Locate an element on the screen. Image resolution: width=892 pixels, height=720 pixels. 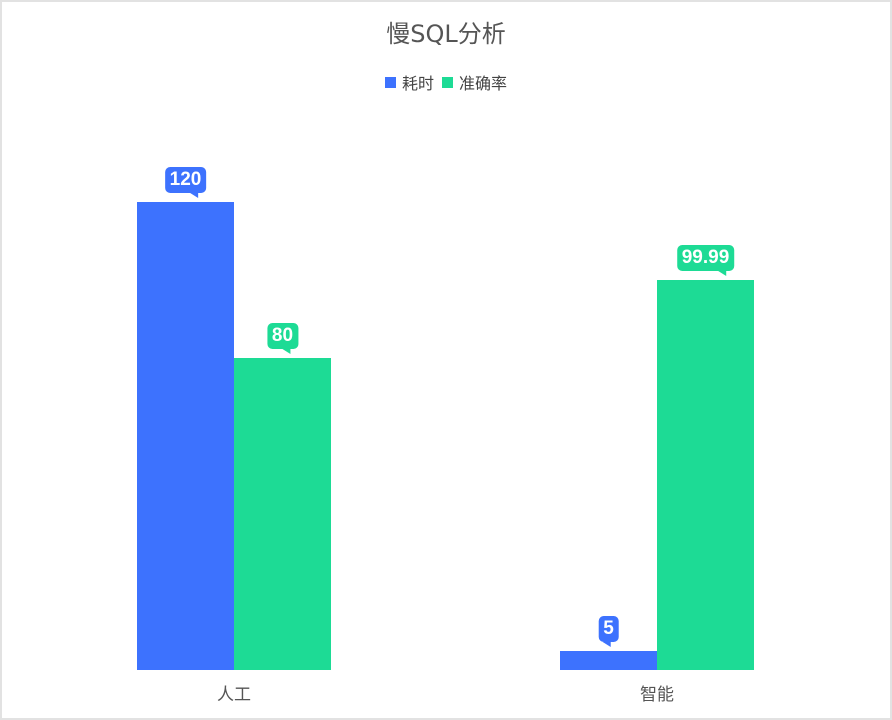
legend-item-duration: 耗时 is located at coordinates (409, 82).